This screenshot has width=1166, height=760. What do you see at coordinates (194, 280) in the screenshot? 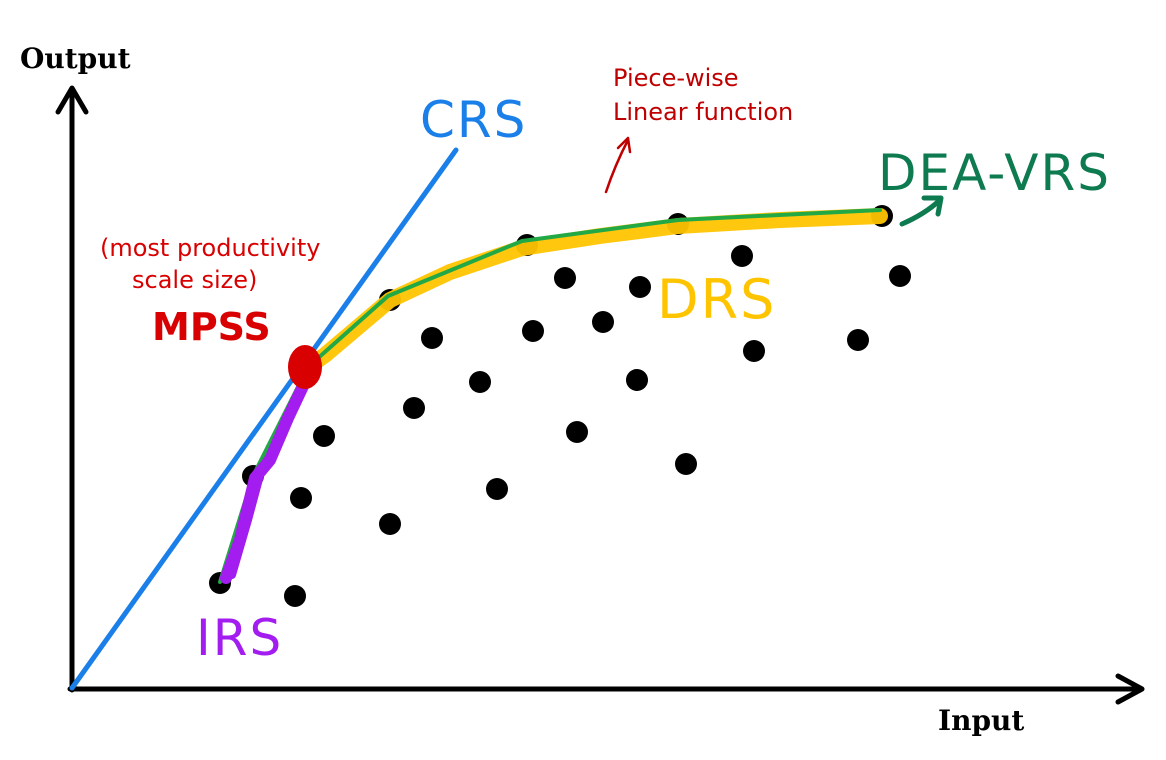
I see `mpss-note-line2: scale size)` at bounding box center [194, 280].